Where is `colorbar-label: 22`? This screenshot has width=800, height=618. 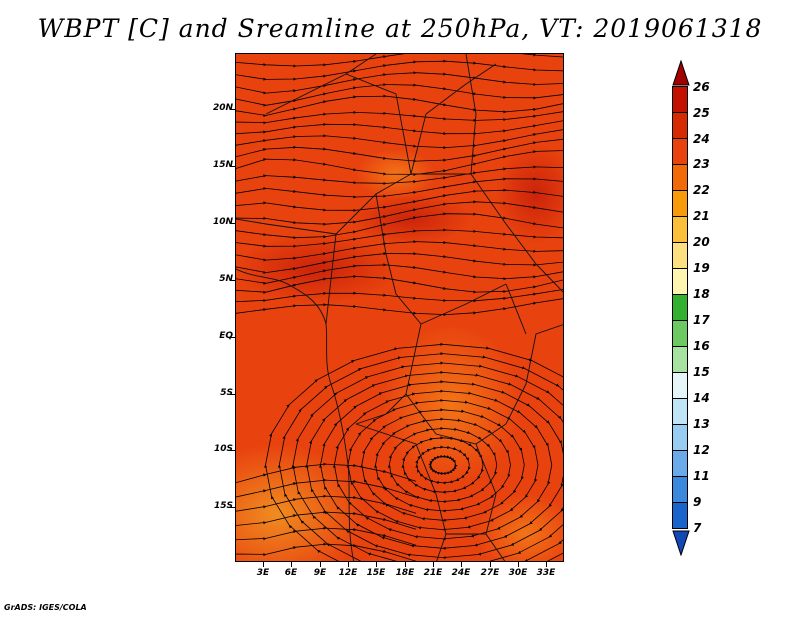
colorbar-label: 22 is located at coordinates (701, 190).